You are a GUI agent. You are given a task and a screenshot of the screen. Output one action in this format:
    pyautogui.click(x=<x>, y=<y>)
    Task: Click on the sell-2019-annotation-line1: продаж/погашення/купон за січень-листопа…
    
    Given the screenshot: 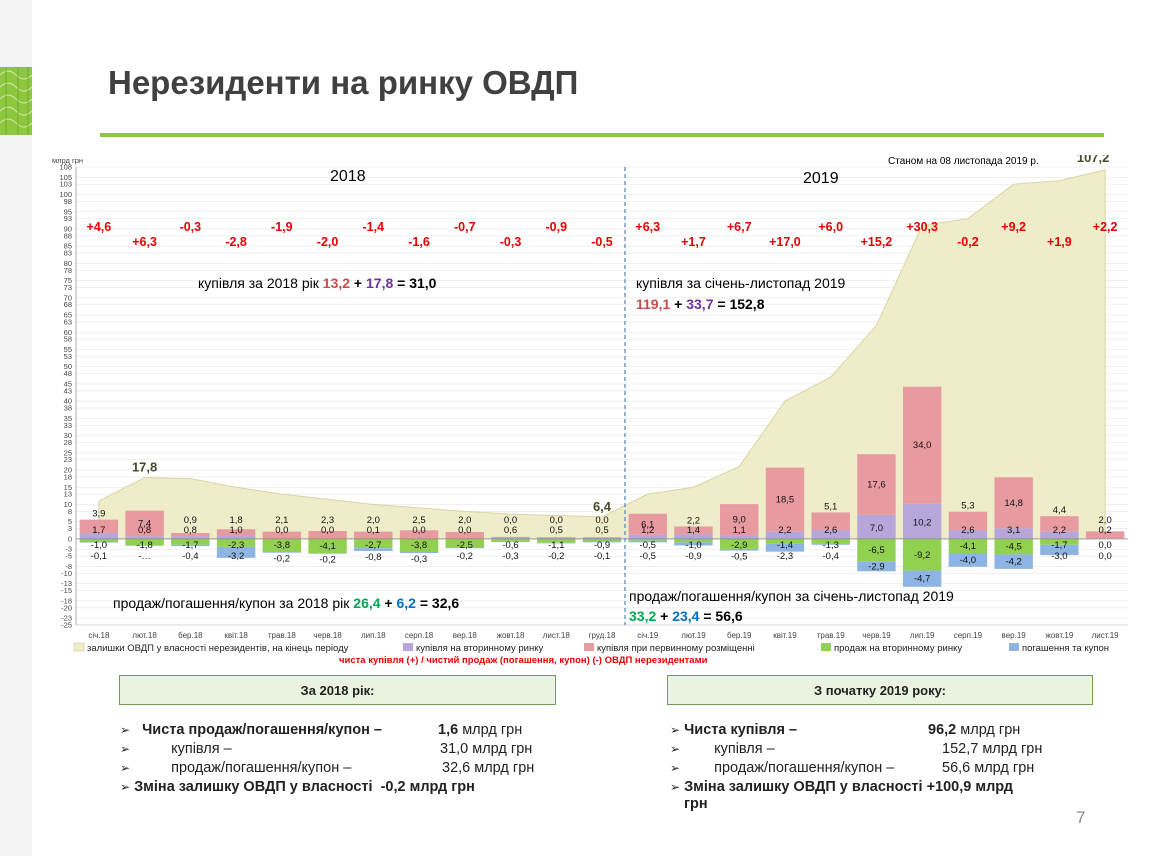 What is the action you would take?
    pyautogui.click(x=791, y=596)
    